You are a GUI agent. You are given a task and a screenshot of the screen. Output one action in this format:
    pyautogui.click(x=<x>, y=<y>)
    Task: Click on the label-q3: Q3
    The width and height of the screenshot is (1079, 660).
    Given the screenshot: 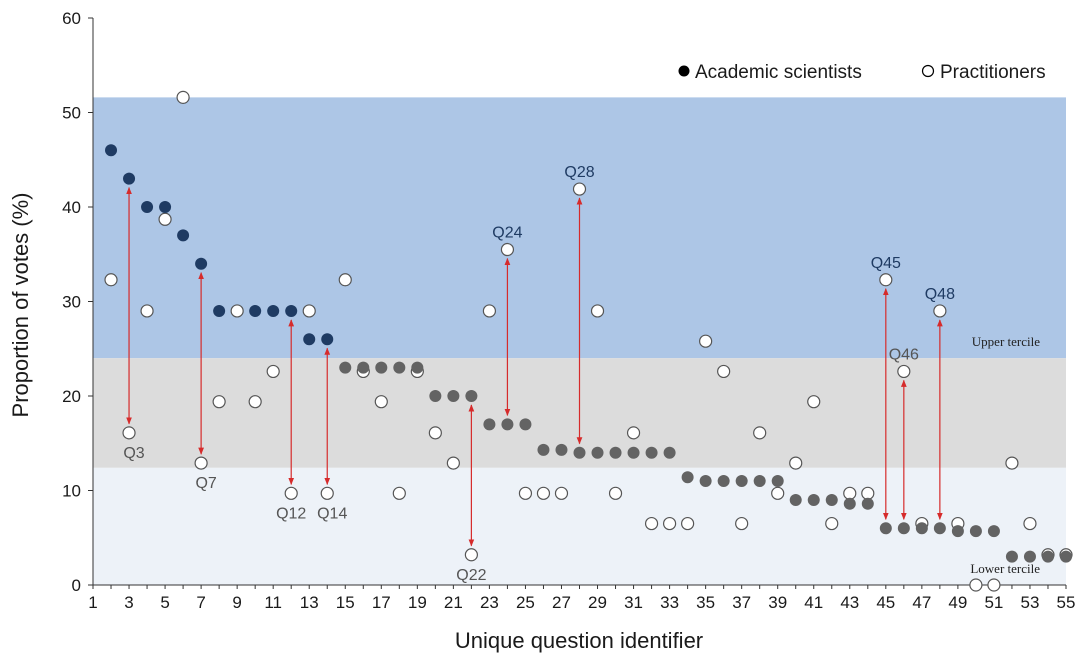 What is the action you would take?
    pyautogui.click(x=133, y=453)
    